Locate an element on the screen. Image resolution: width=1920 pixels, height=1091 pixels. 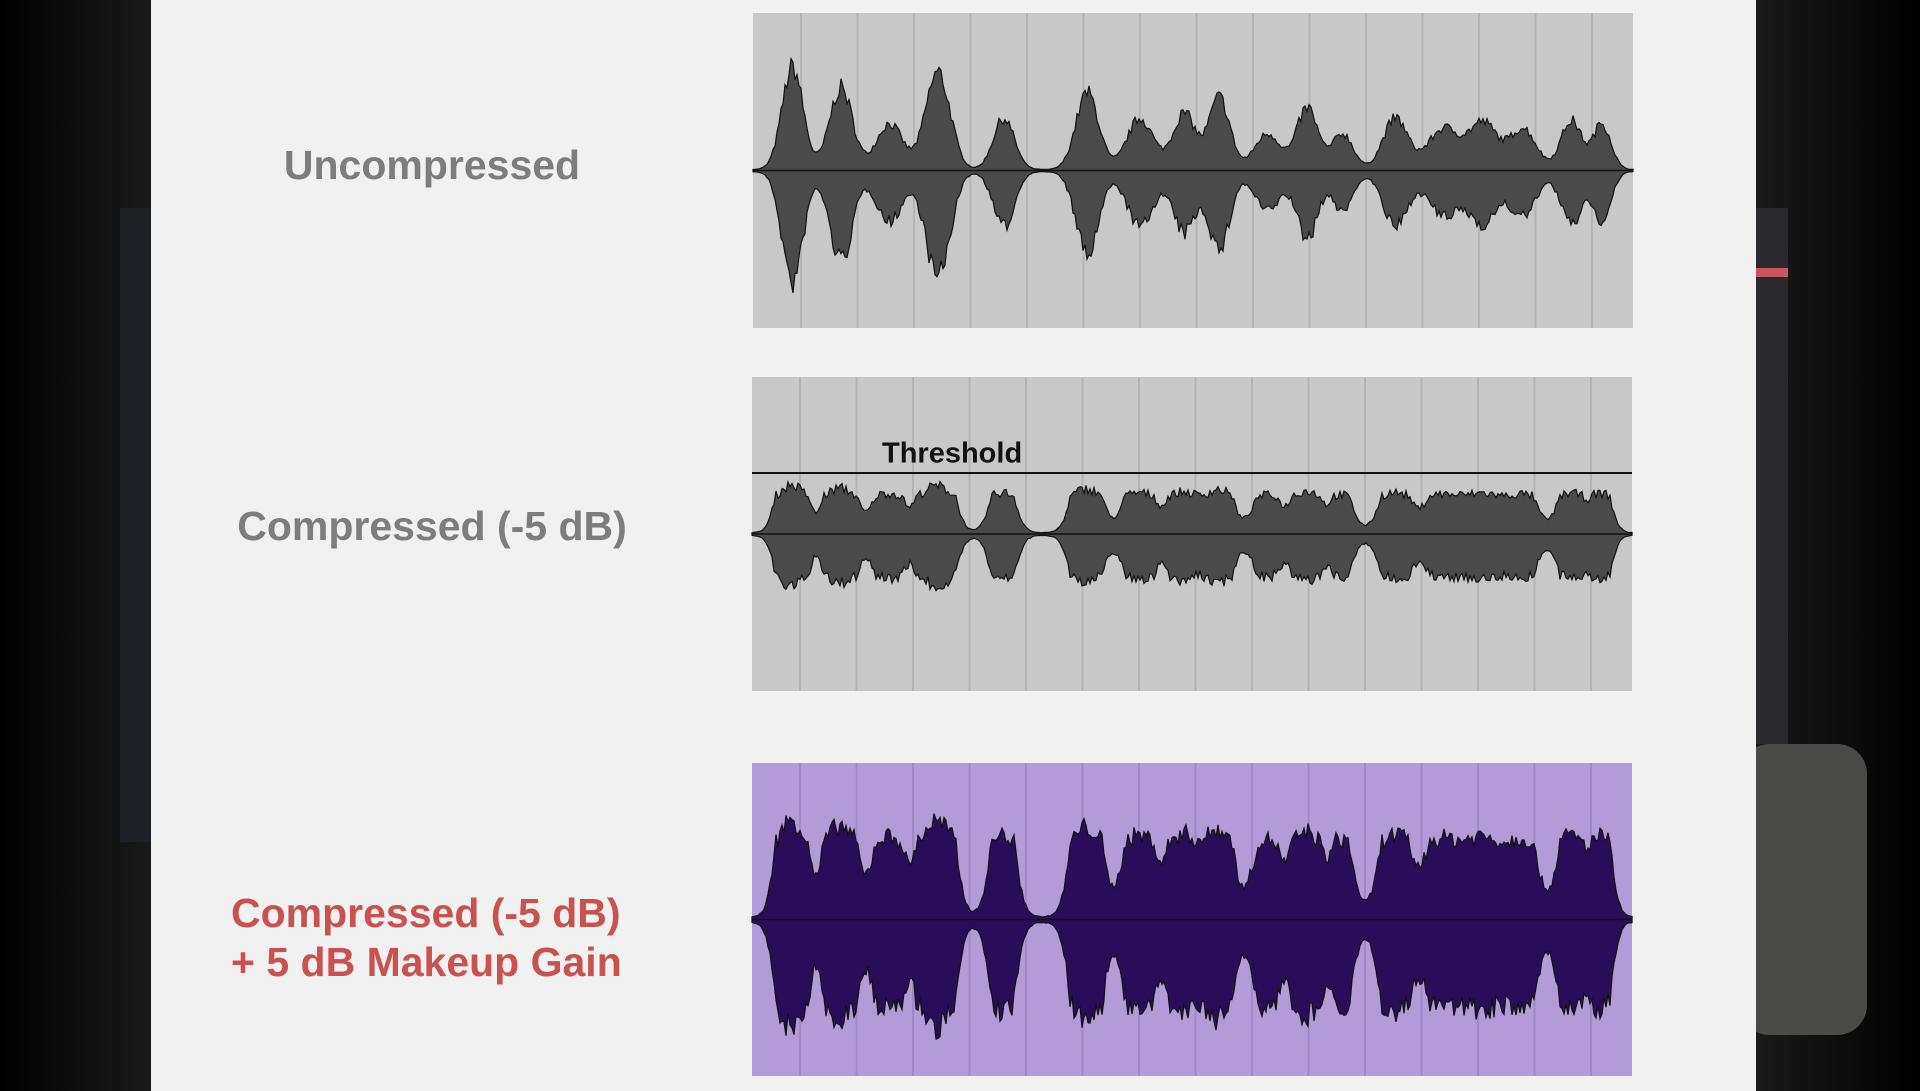
threshold-label: Threshold is located at coordinates (952, 454).